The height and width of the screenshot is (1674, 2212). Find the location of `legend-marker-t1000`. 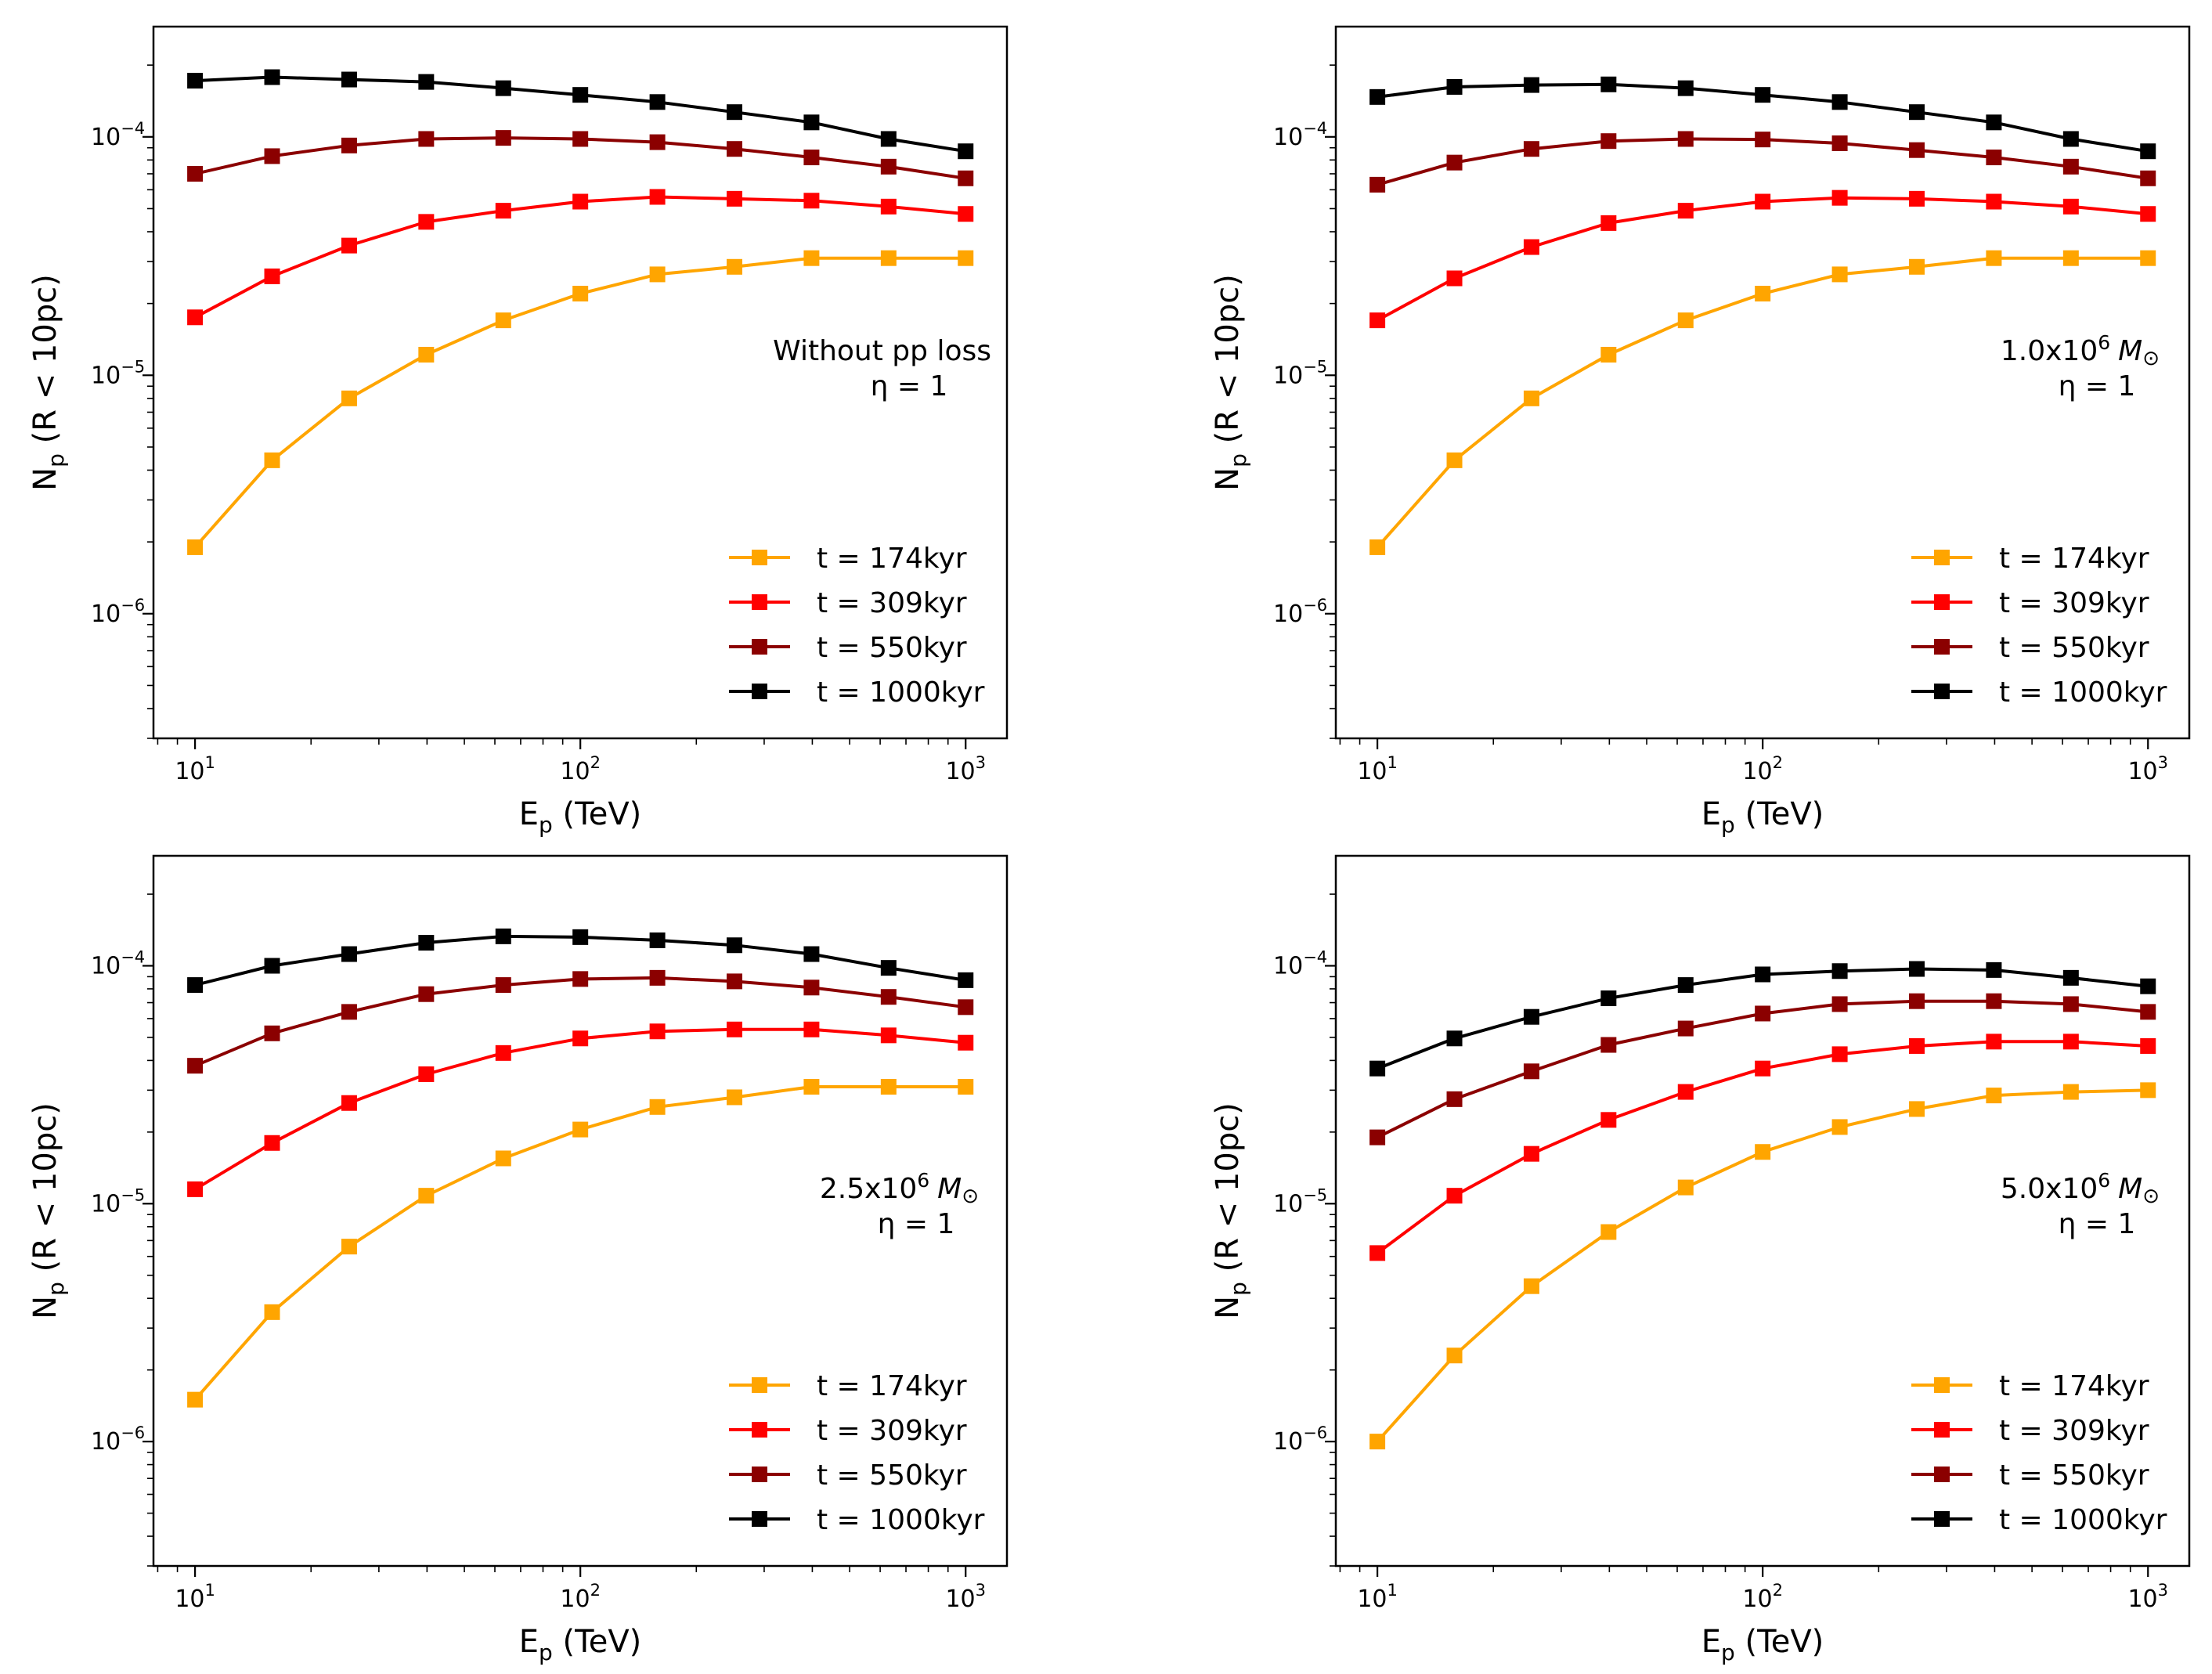

legend-marker-t1000 is located at coordinates (759, 691).